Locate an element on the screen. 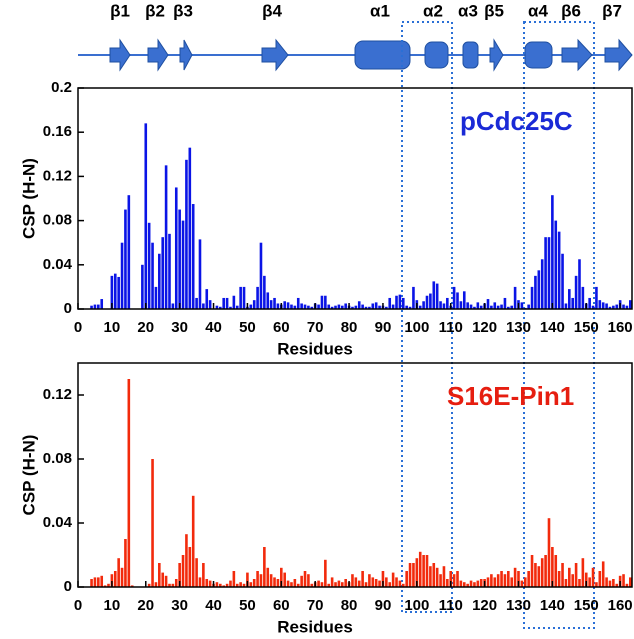 This screenshot has width=634, height=639. y-tick-label: 0.12 is located at coordinates (57, 394).